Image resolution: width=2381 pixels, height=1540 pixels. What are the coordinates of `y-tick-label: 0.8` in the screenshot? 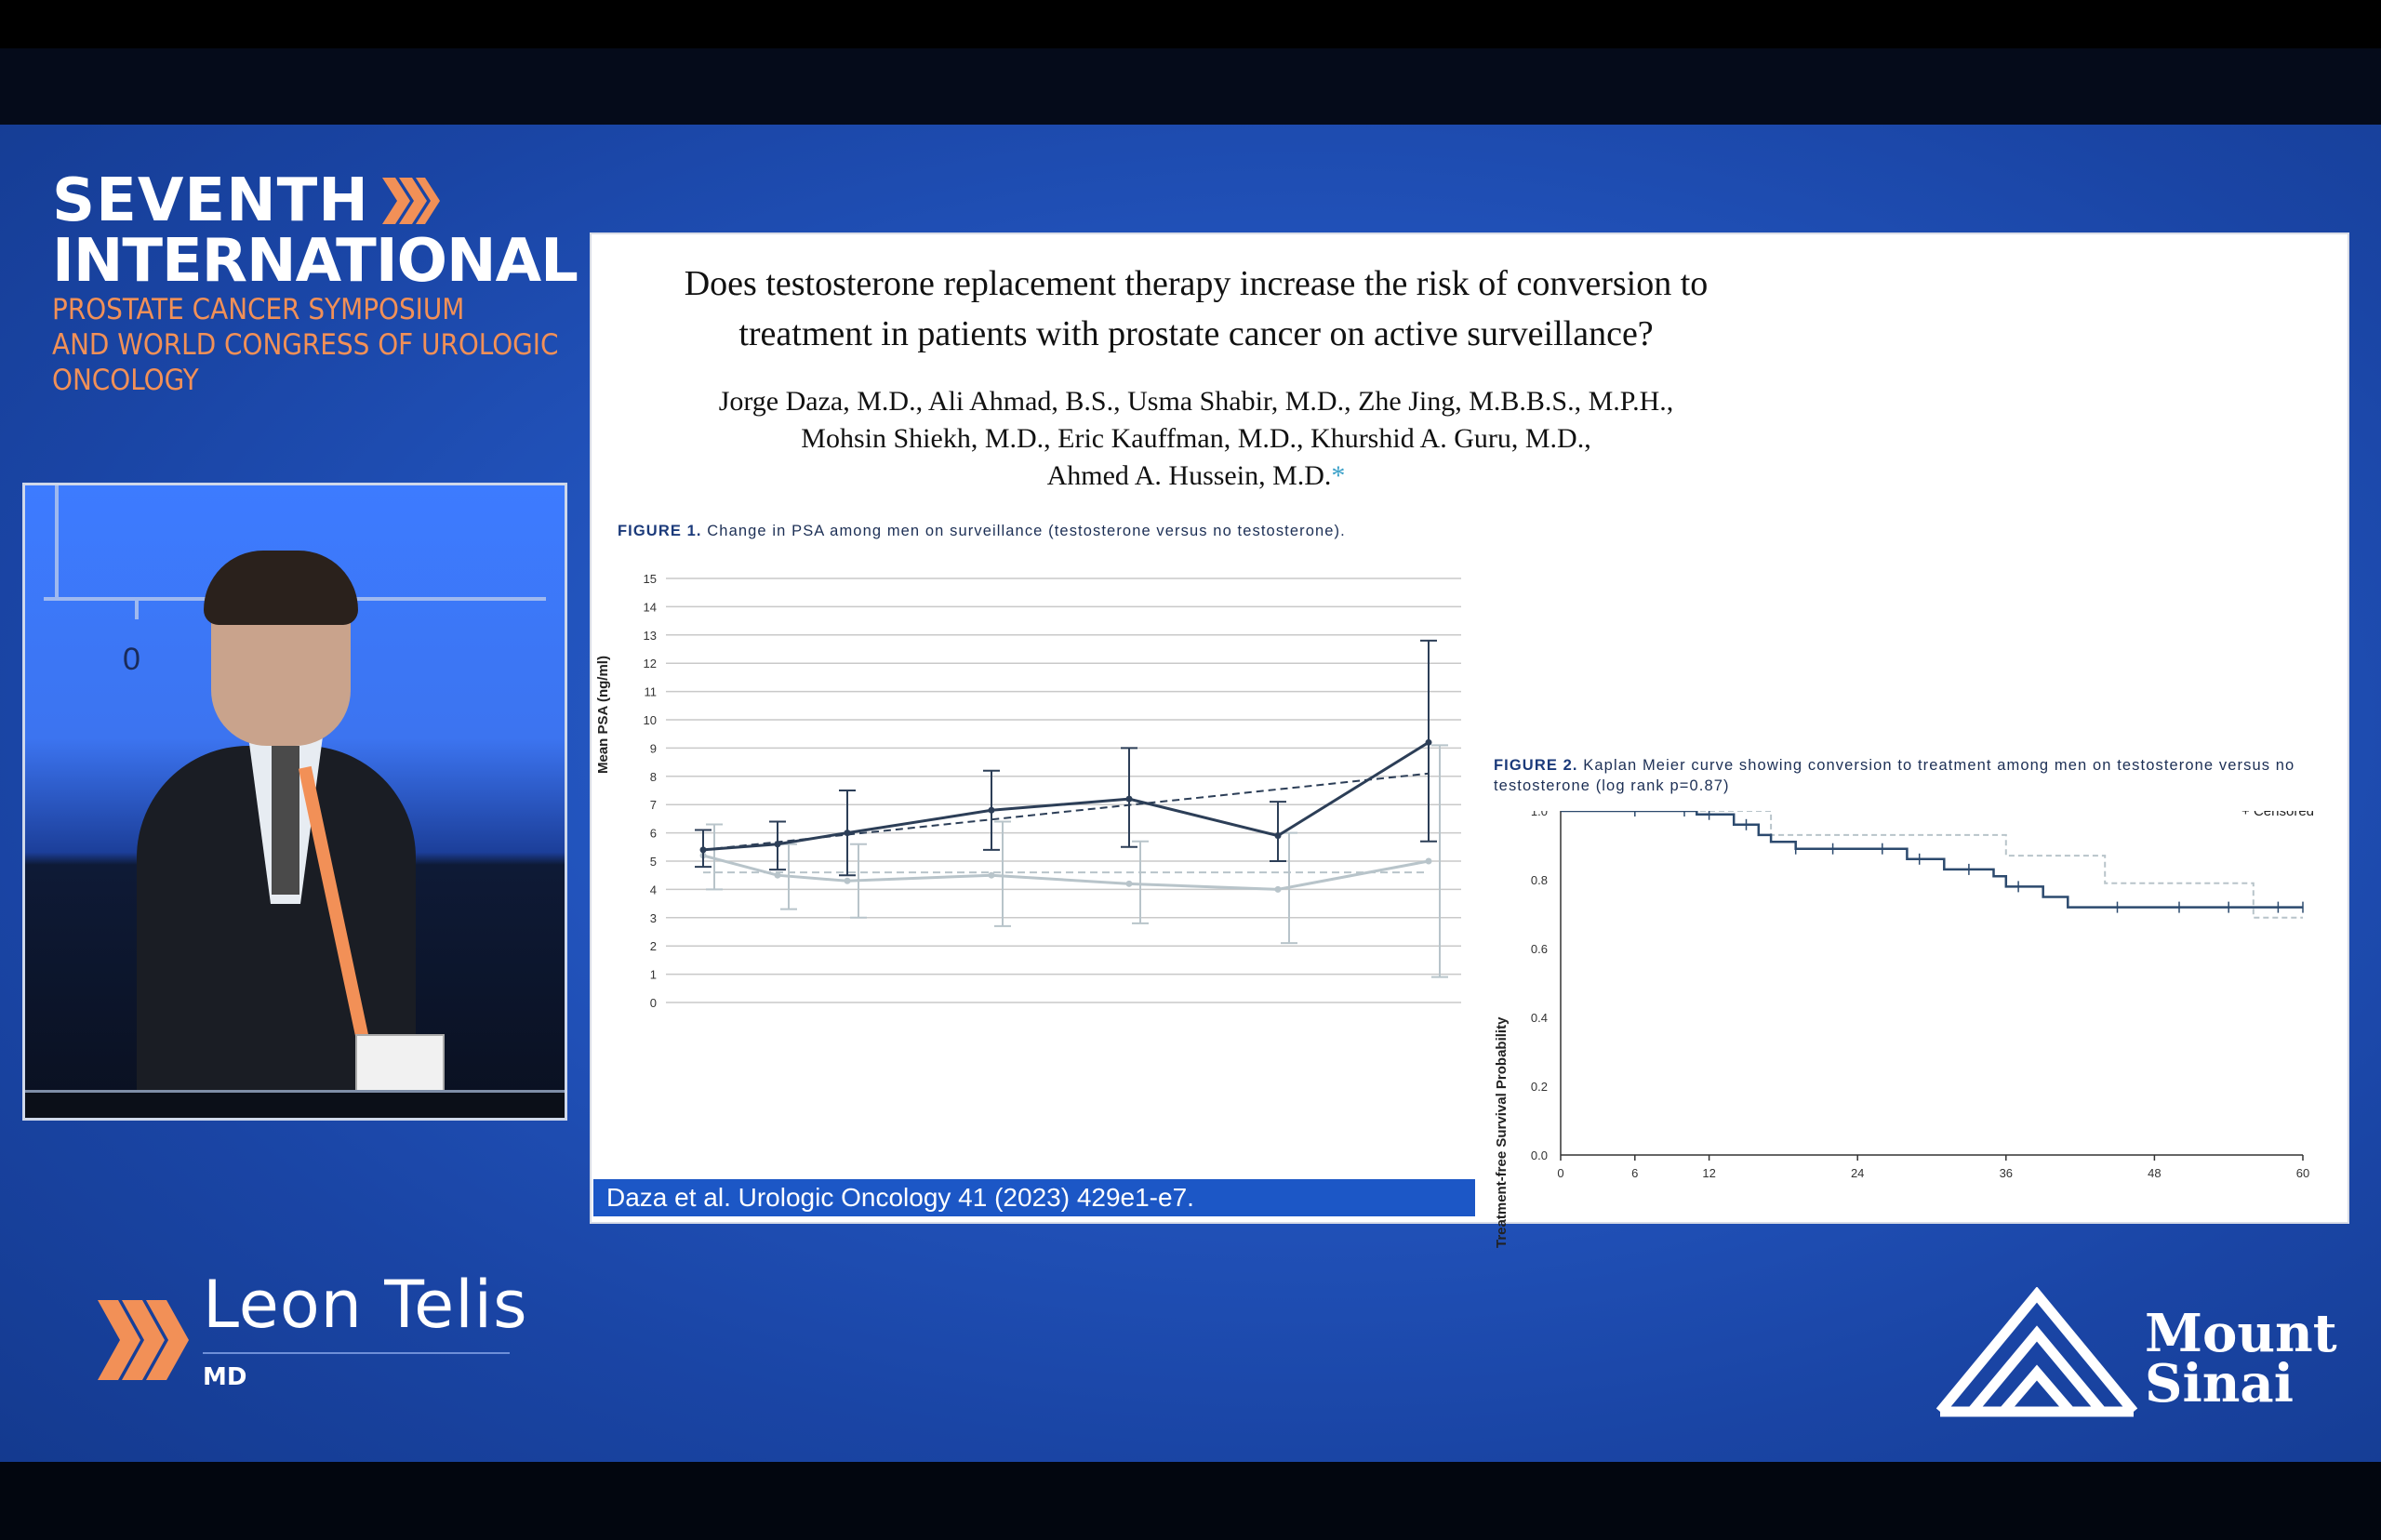 It's located at (1539, 880).